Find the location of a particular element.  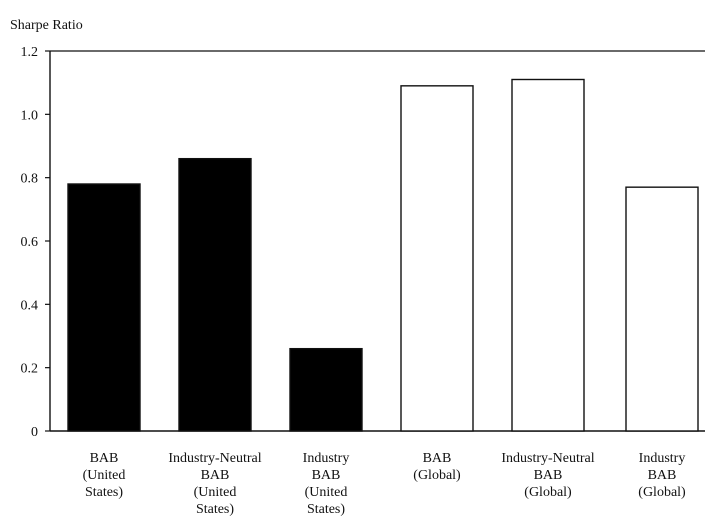

y-ticks: 0 0.2 0.4 0.6 0.8 1.0 1.2 is located at coordinates (35, 242).